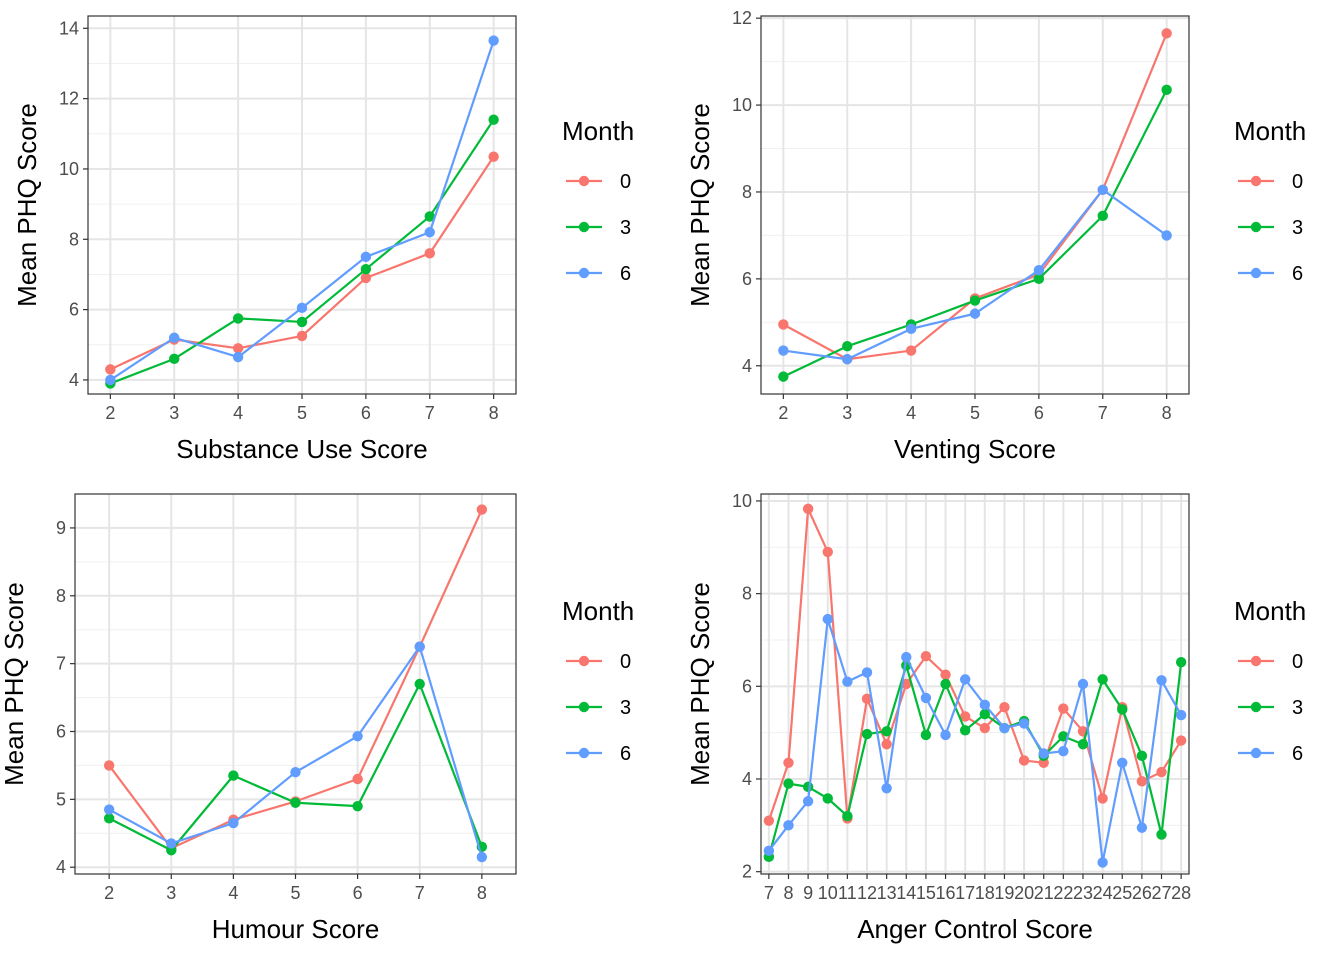  I want to click on x-axis-title: Substance Use Score, so click(301, 449).